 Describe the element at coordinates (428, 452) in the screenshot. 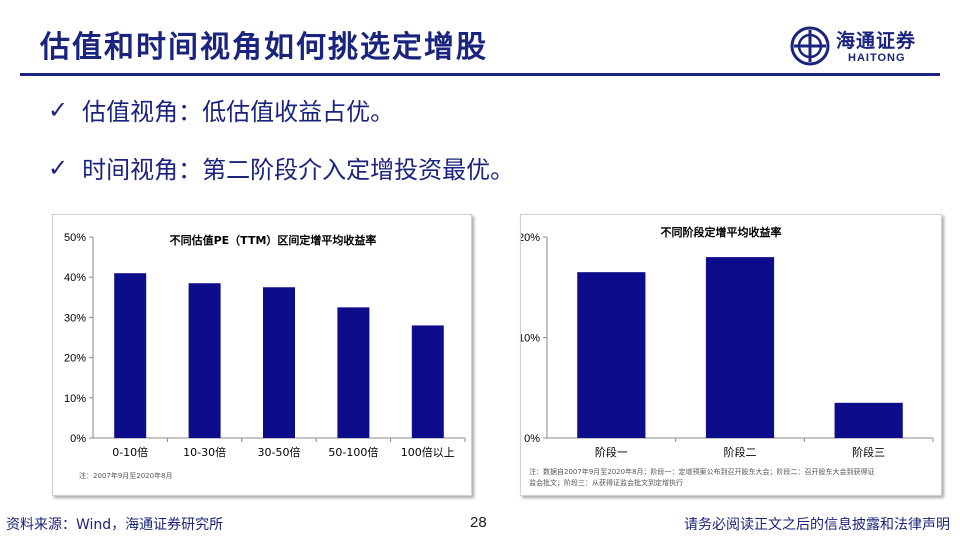

I see `x-tick-label: 100倍以上` at that location.